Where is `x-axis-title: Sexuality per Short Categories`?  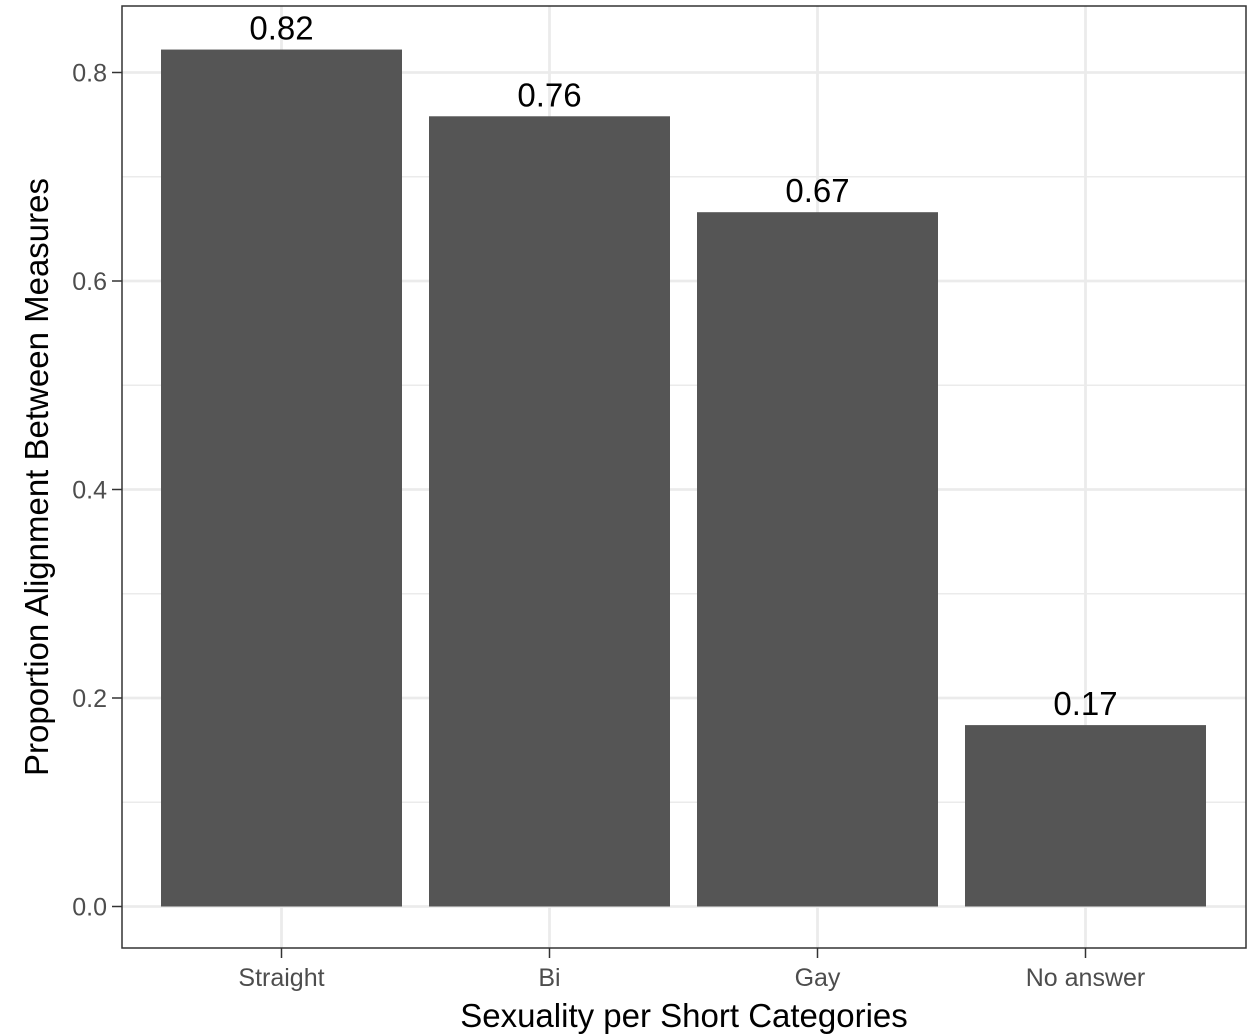
x-axis-title: Sexuality per Short Categories is located at coordinates (684, 1015).